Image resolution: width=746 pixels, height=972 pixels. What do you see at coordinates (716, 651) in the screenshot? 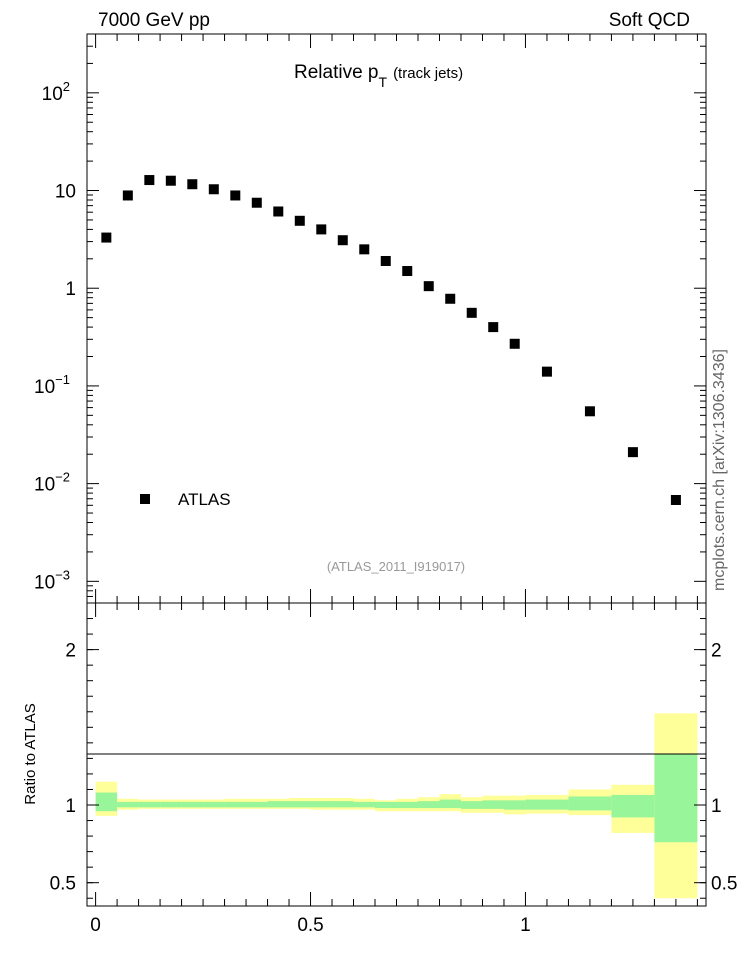
I see `ratio-y-tick-label-right: 2` at bounding box center [716, 651].